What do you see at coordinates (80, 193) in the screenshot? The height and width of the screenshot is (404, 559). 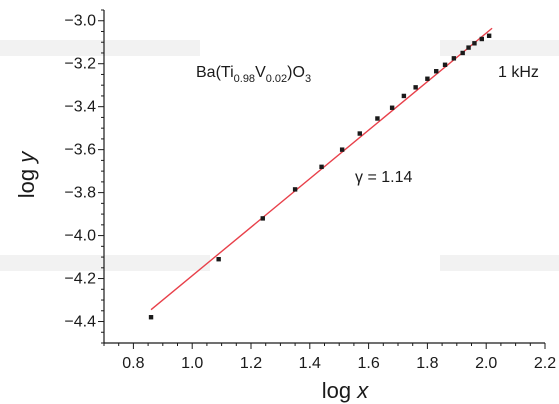 I see `y-tick-label: −3.8` at bounding box center [80, 193].